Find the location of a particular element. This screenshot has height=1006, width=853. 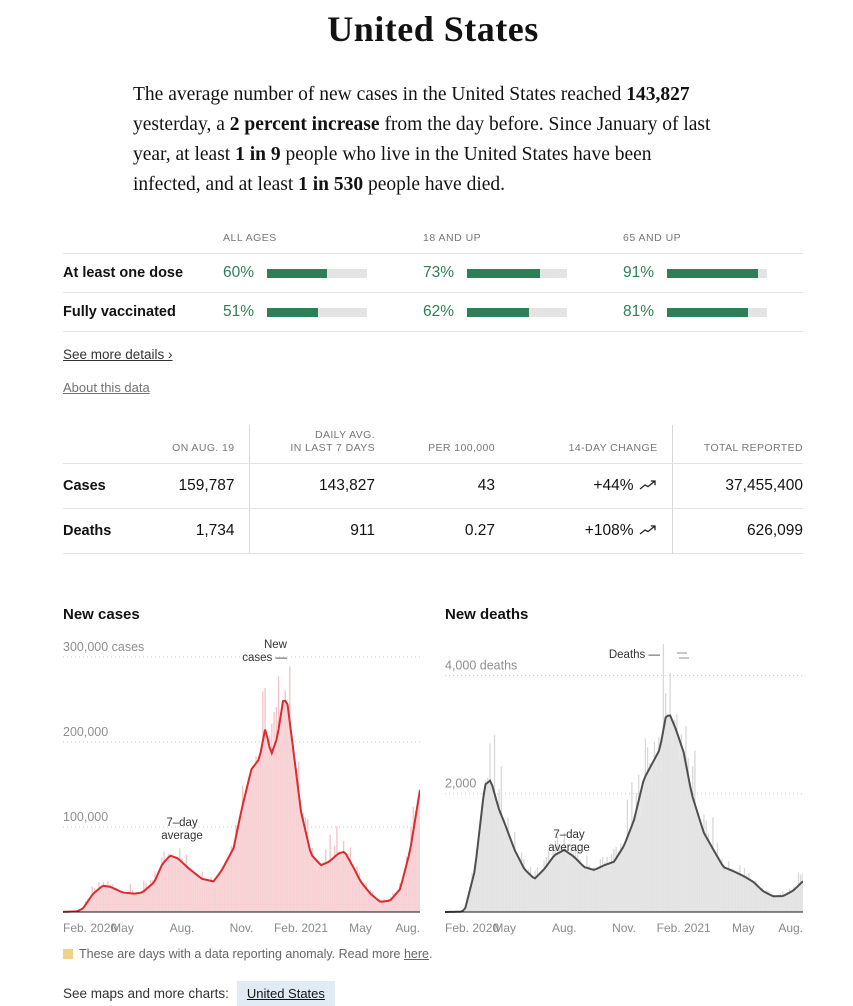

vax-cell: 73% is located at coordinates (523, 273).